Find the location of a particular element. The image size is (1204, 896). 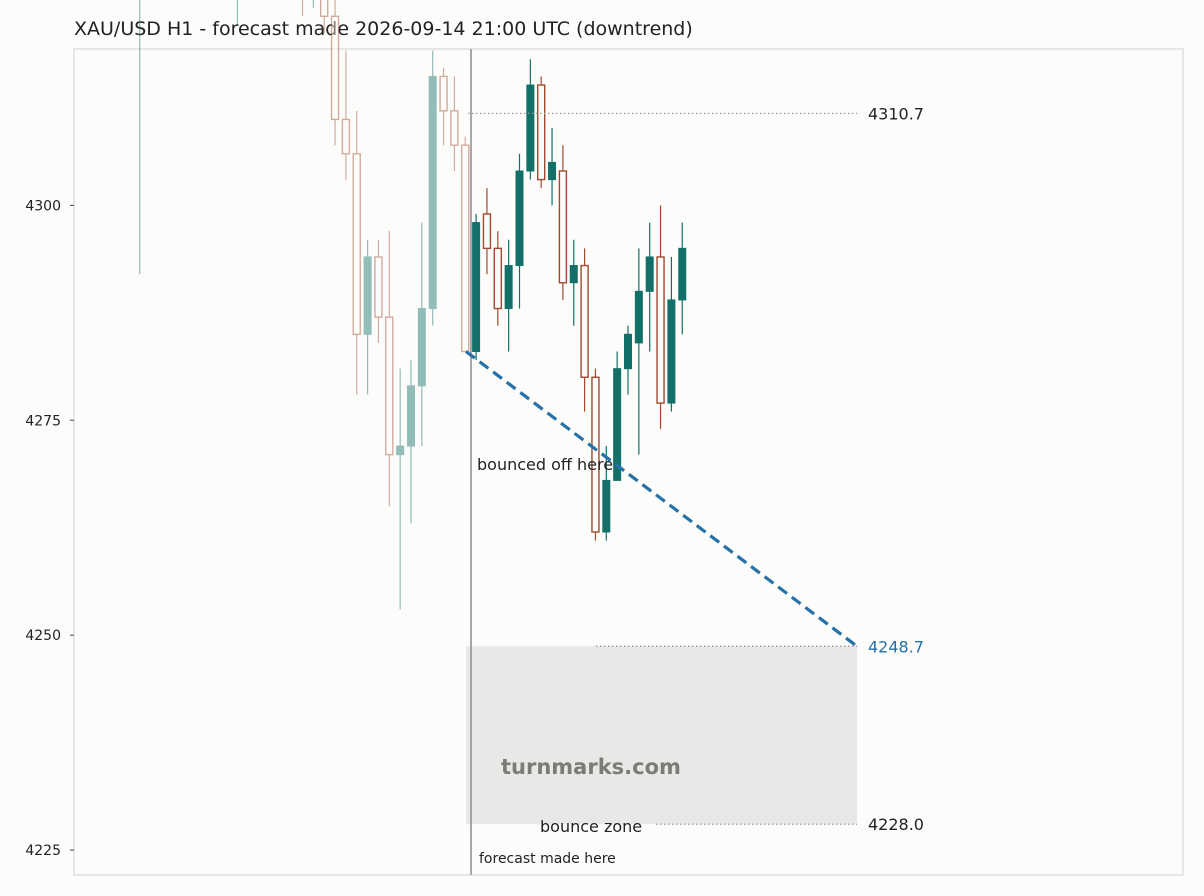

bounce-zone-label: bounce zone is located at coordinates (591, 826).